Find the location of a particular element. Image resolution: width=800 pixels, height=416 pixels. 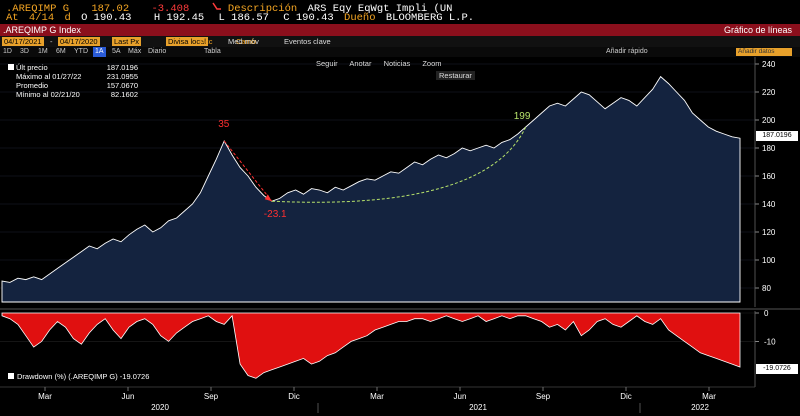

camb-button: Camb is located at coordinates (246, 41).